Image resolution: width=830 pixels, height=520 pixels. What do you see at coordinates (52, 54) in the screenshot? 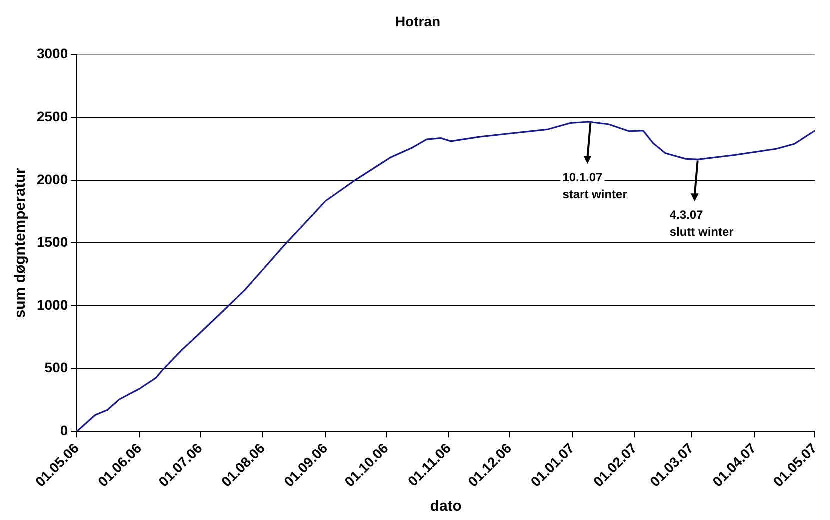
I see `y-tick-label: 3000` at bounding box center [52, 54].